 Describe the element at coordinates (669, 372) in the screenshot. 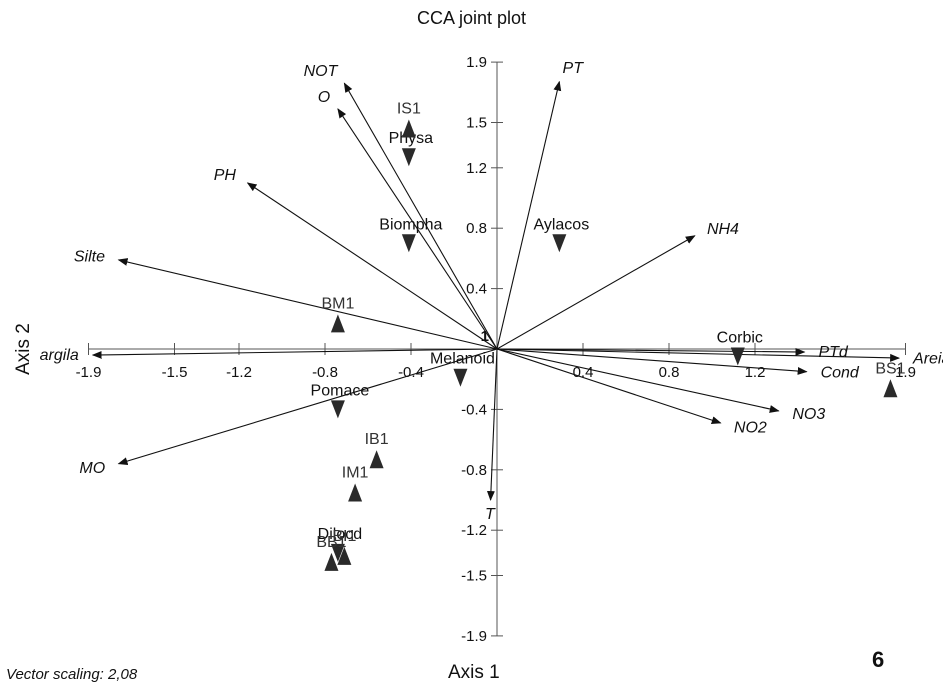

I see `x-tick-label: 0.8` at that location.